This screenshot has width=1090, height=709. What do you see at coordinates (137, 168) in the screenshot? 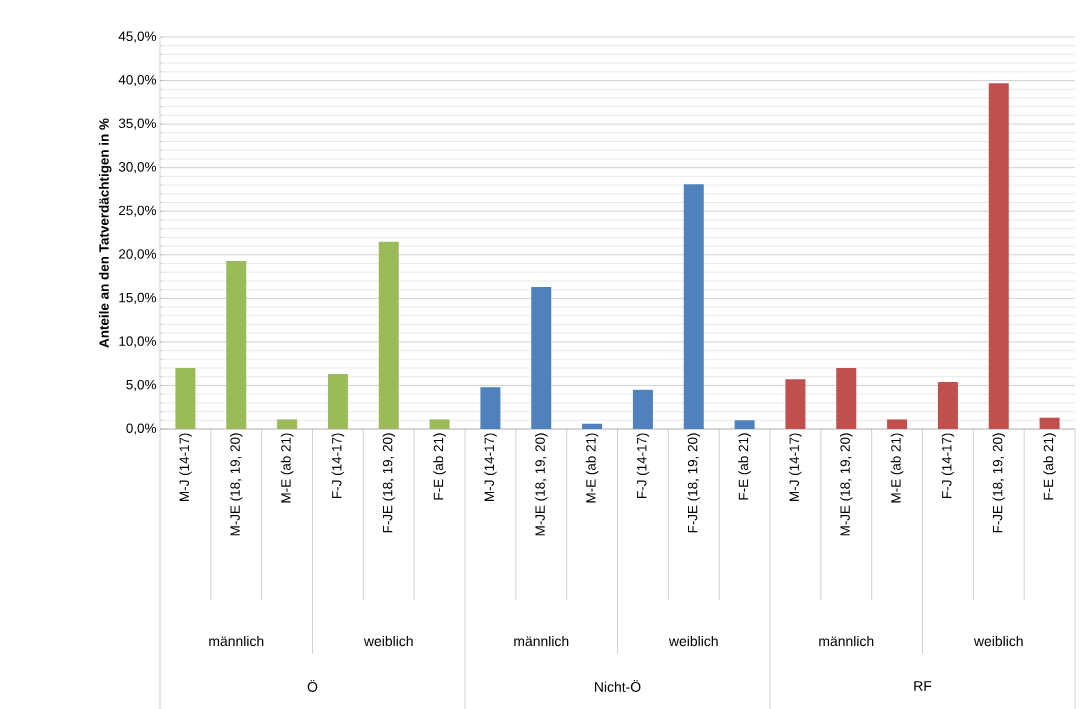
I see `y-tick-label: 30,0%` at bounding box center [137, 168].